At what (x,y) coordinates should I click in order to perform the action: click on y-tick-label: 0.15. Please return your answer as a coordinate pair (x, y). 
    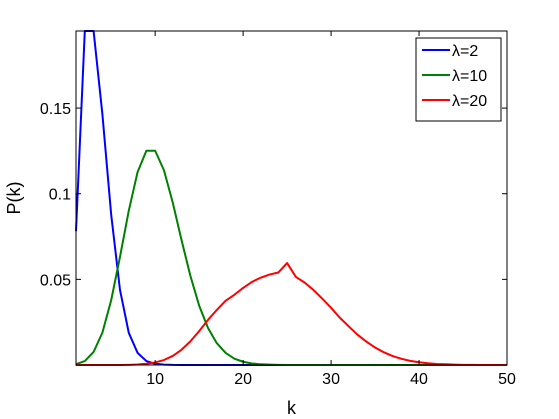
    Looking at the image, I should click on (55, 109).